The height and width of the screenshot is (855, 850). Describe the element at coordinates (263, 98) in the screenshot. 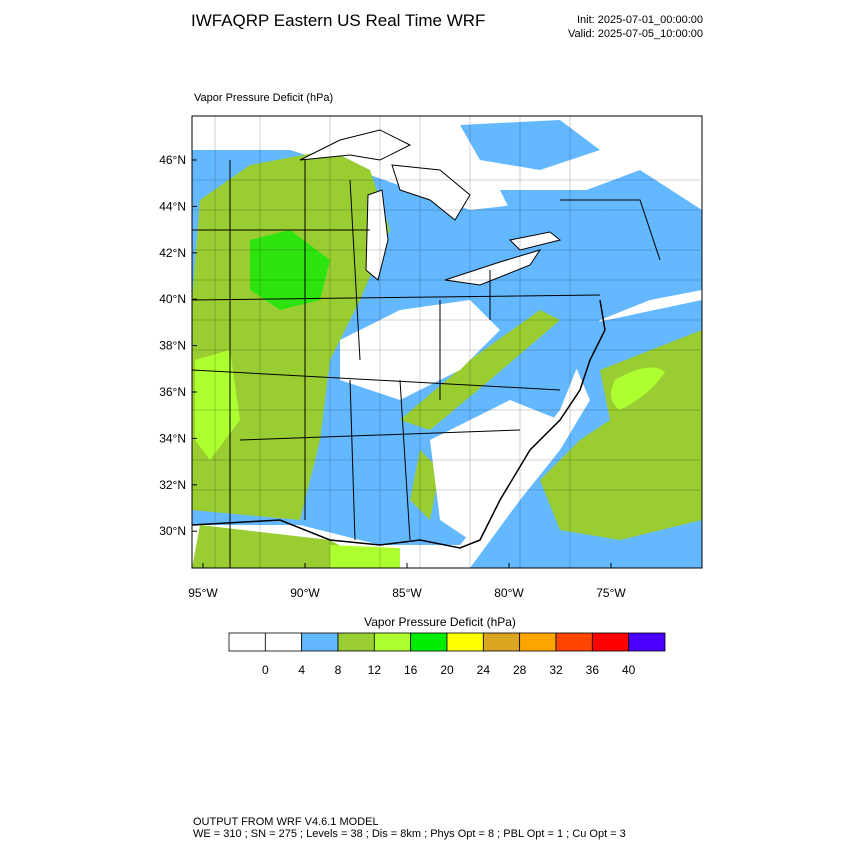

I see `map-subtitle: Vapor Pressure Deficit (hPa)` at that location.